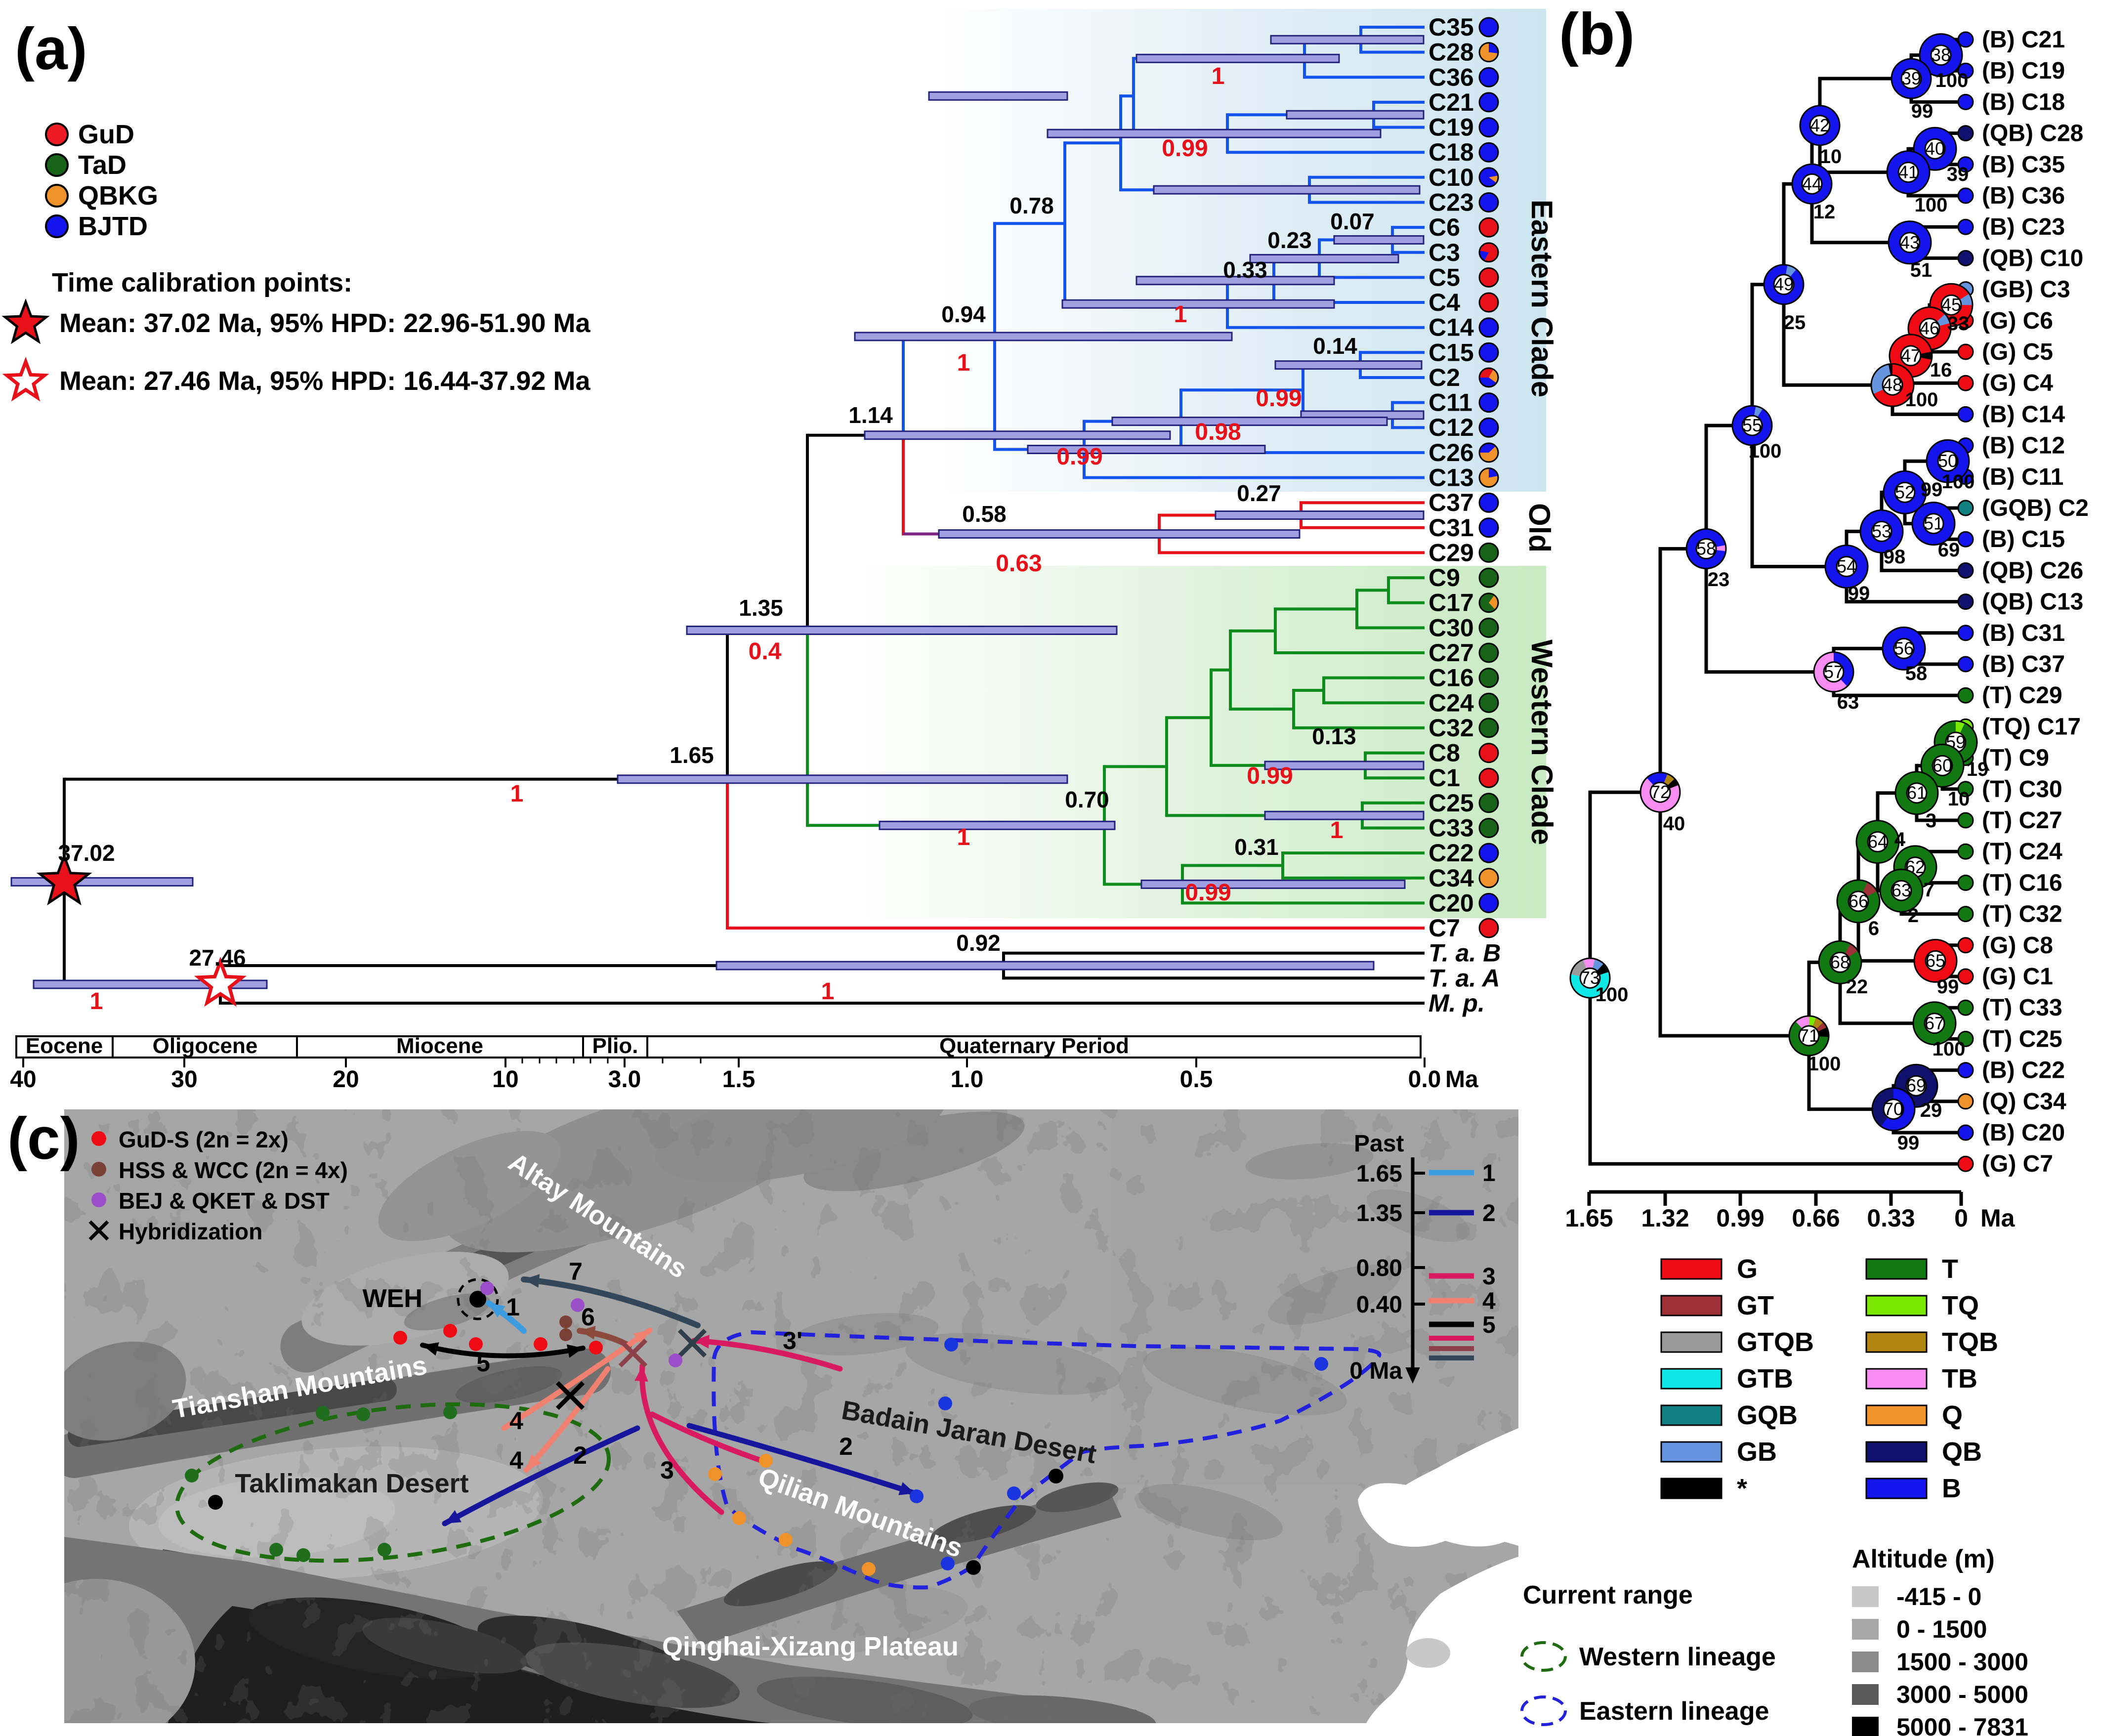 The image size is (2101, 1736). What do you see at coordinates (1938, 1596) in the screenshot?
I see `svg-text: -415 - 0` at bounding box center [1938, 1596].